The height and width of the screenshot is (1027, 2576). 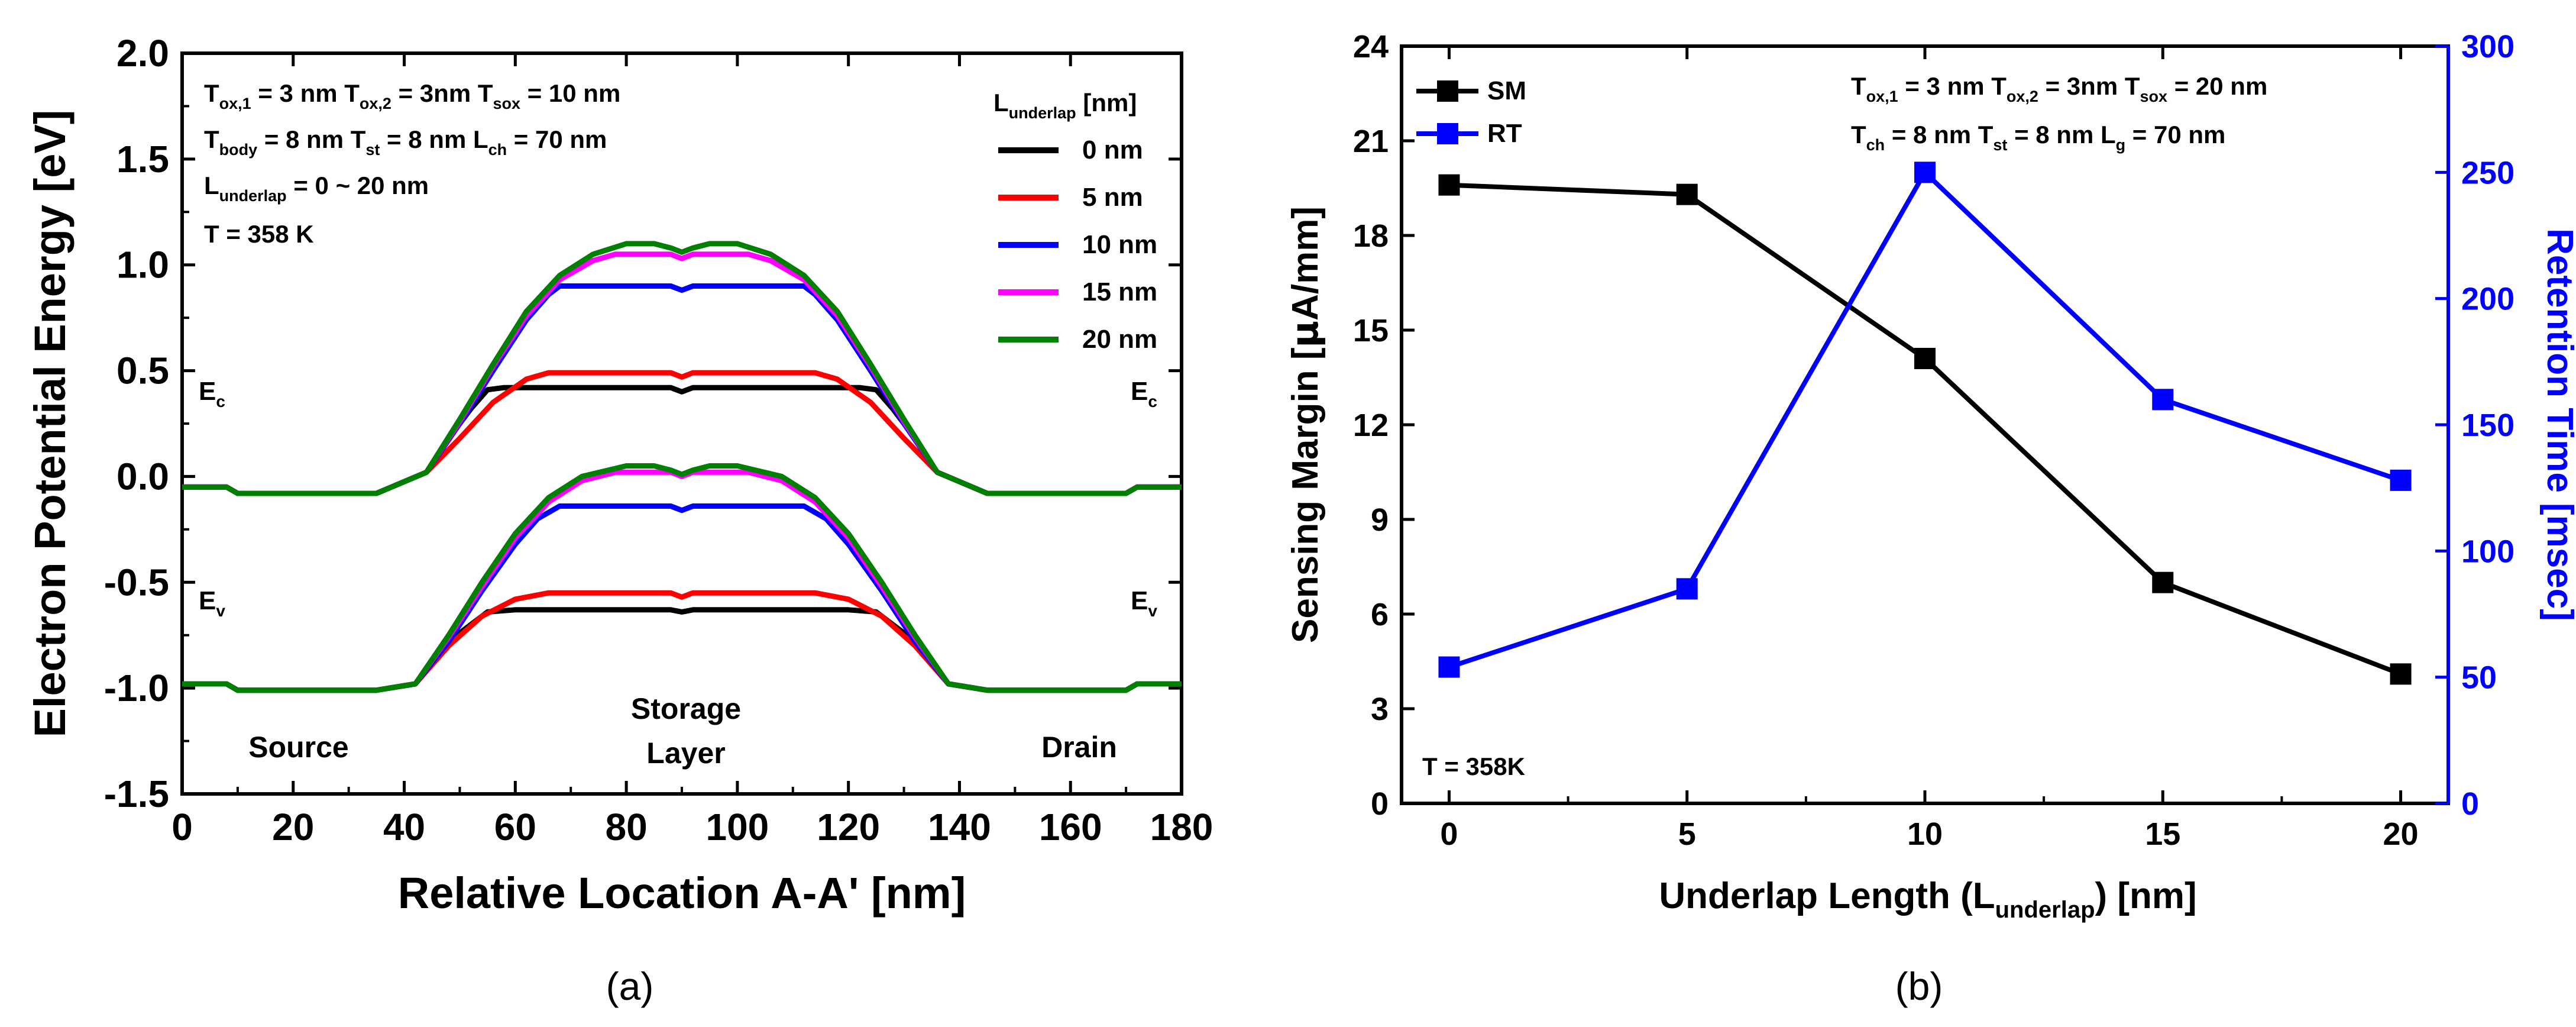 I want to click on panel-b-y2-tick-labels: 0 50 100 150 200 250 300, so click(x=2488, y=425).